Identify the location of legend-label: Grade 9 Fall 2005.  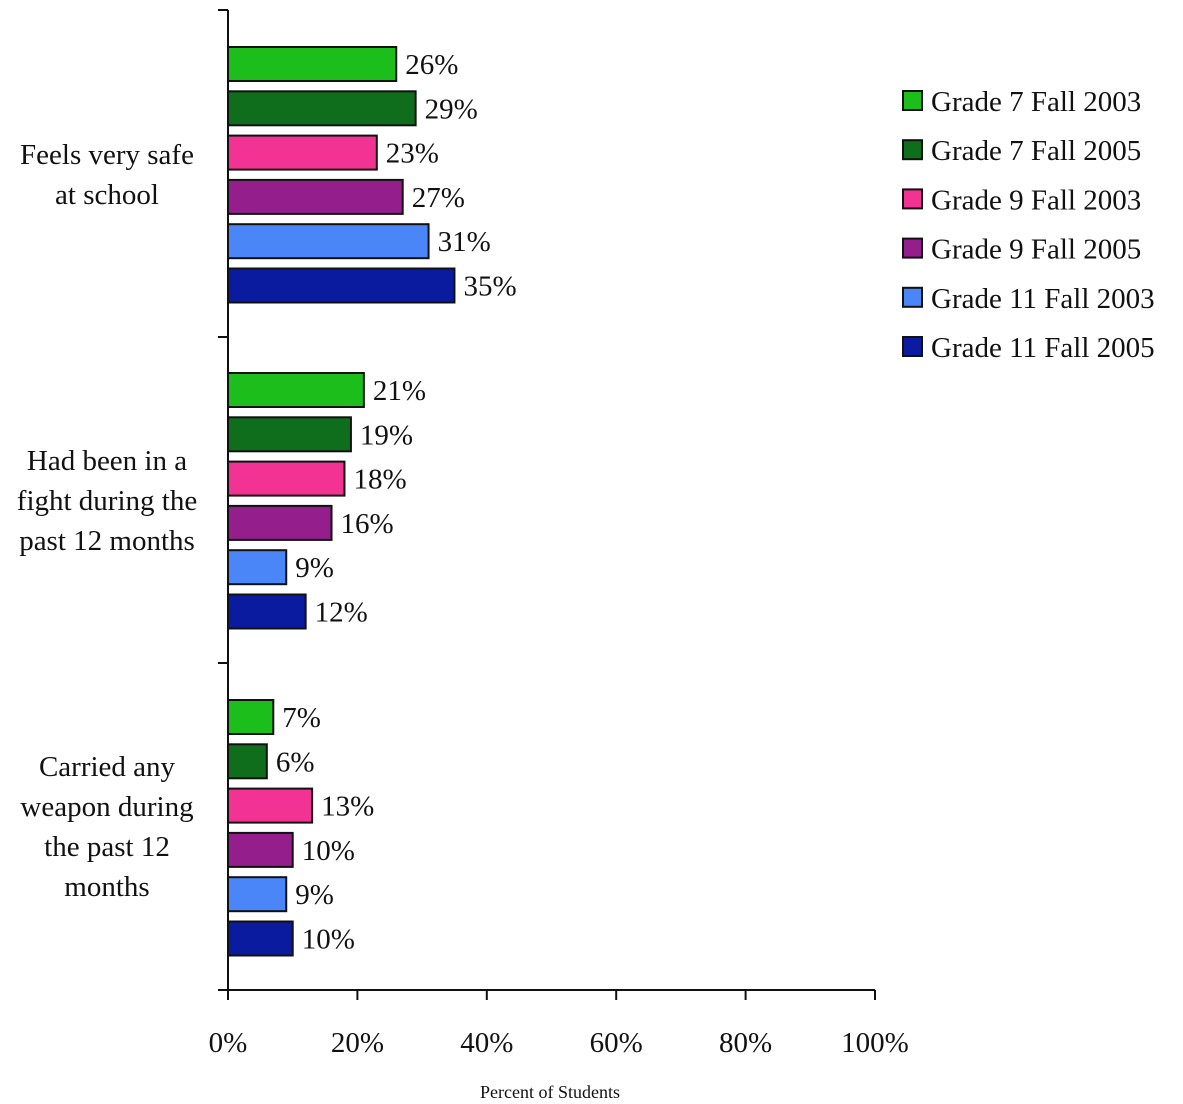
(1036, 250).